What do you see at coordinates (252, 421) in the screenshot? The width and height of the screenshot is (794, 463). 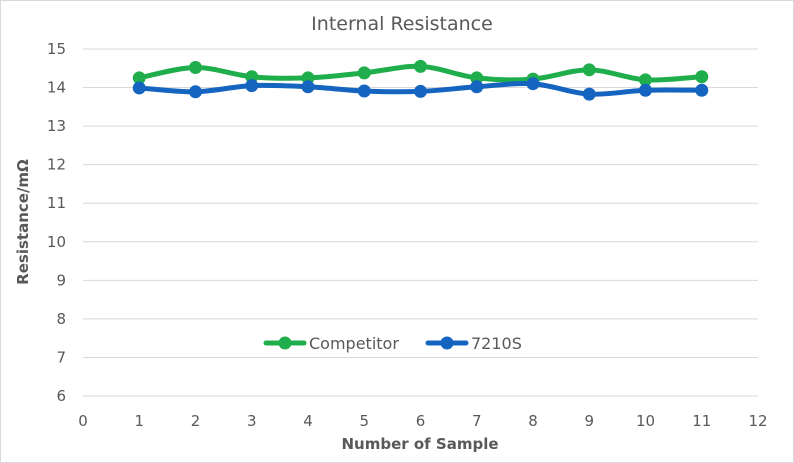 I see `x-tick-label: 3` at bounding box center [252, 421].